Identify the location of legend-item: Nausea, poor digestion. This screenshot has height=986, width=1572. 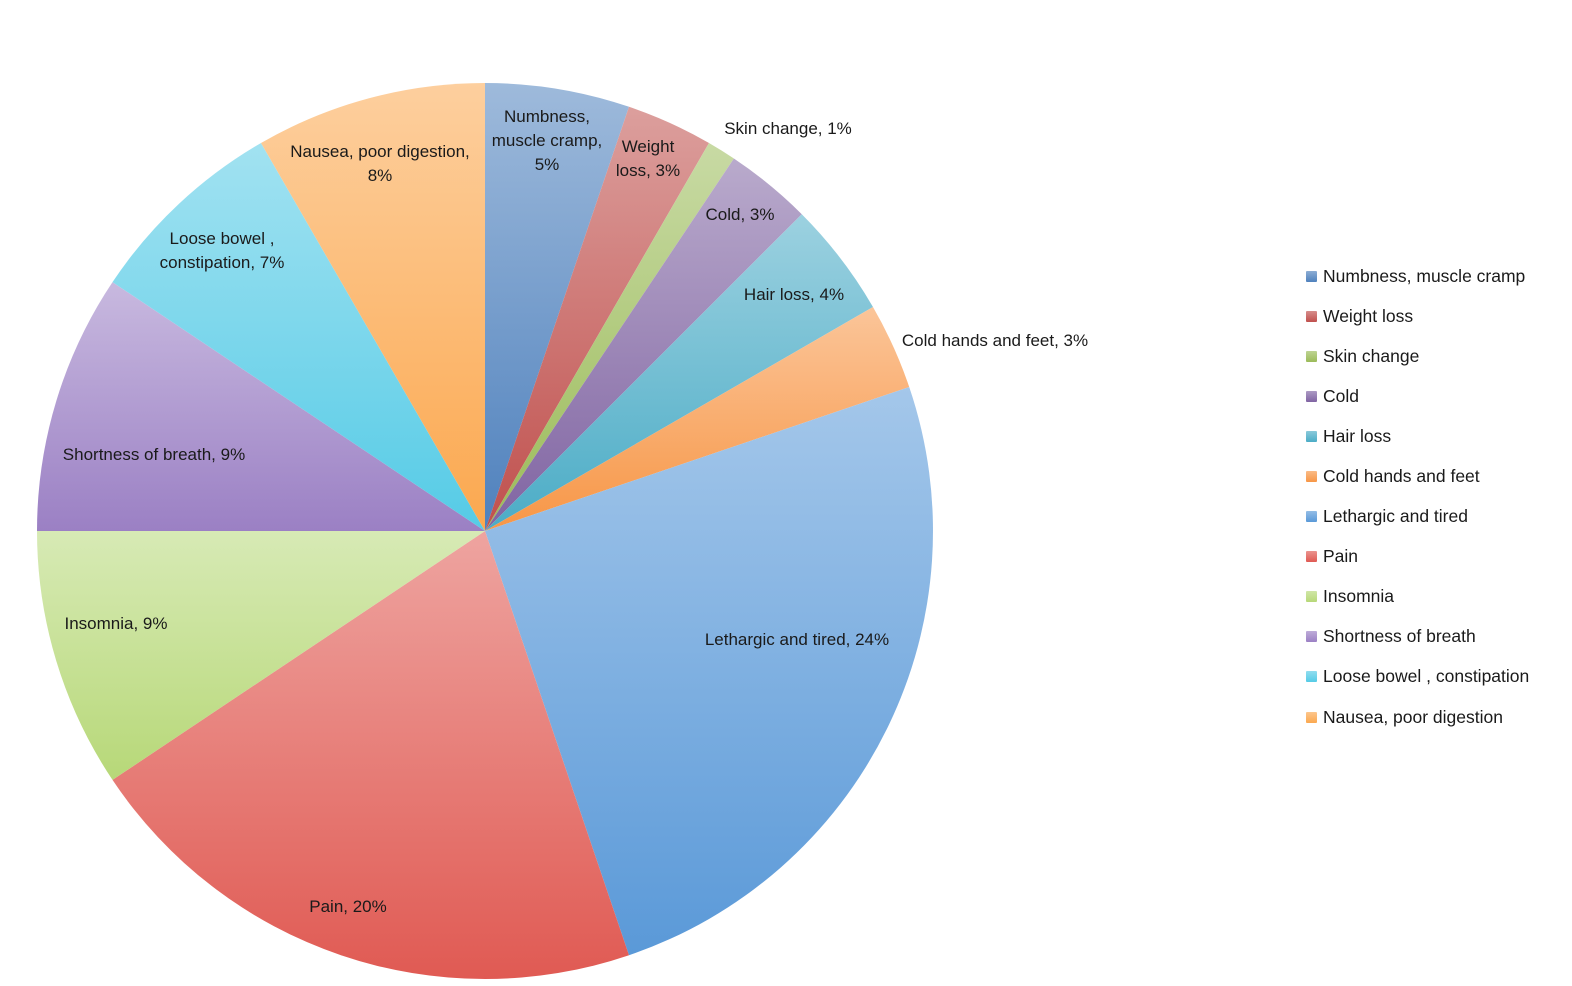
(1437, 717).